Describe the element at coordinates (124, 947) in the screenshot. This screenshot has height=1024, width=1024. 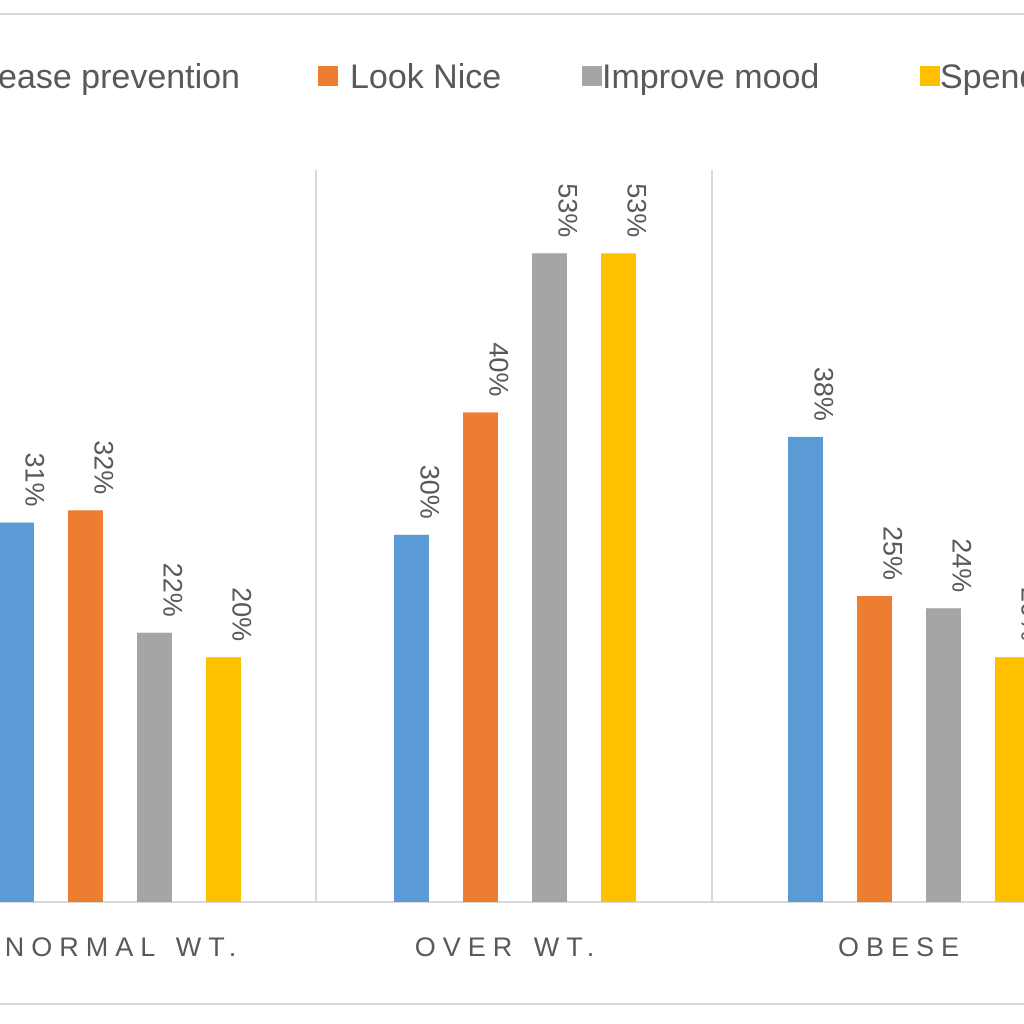
I see `category-label: NORMAL WT.` at that location.